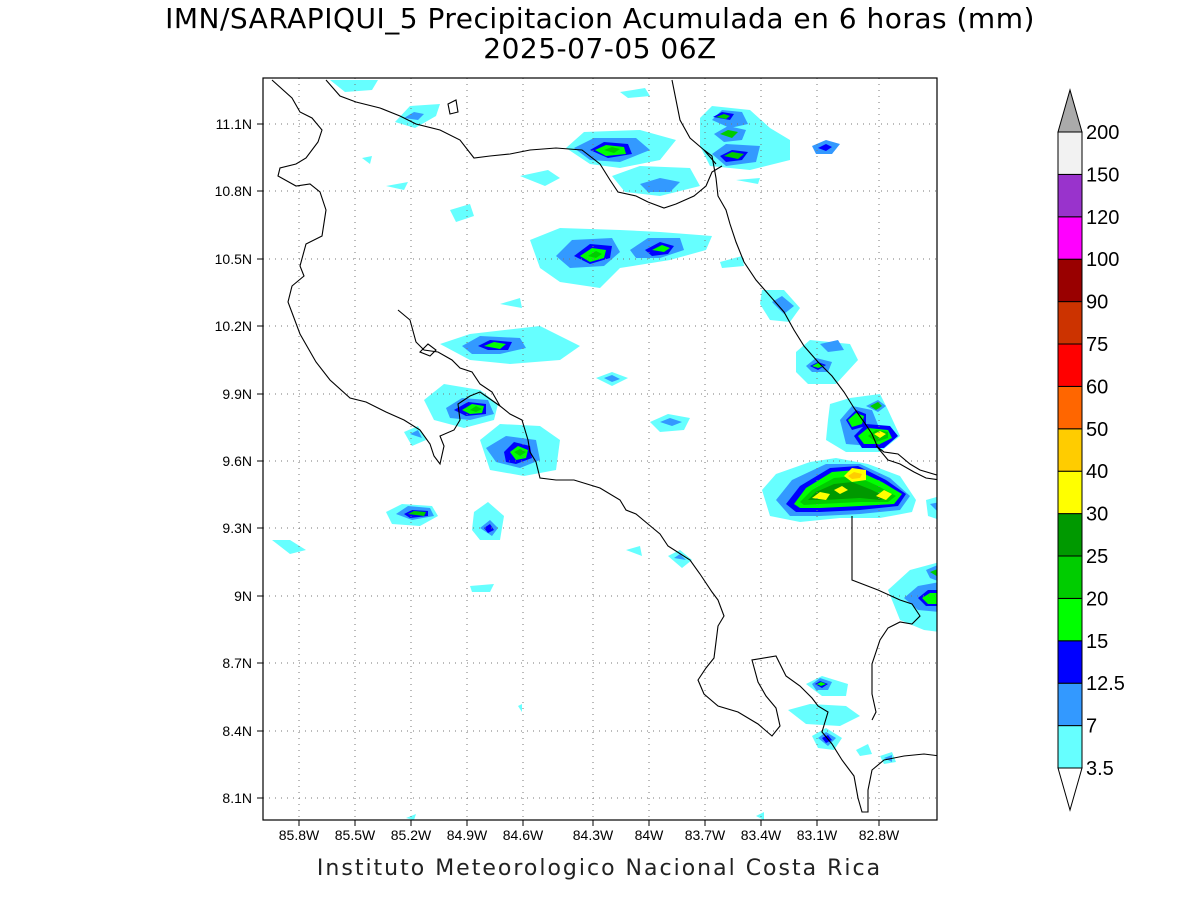 The width and height of the screenshot is (1200, 900). I want to click on colorbar-box-12.5, so click(1070, 662).